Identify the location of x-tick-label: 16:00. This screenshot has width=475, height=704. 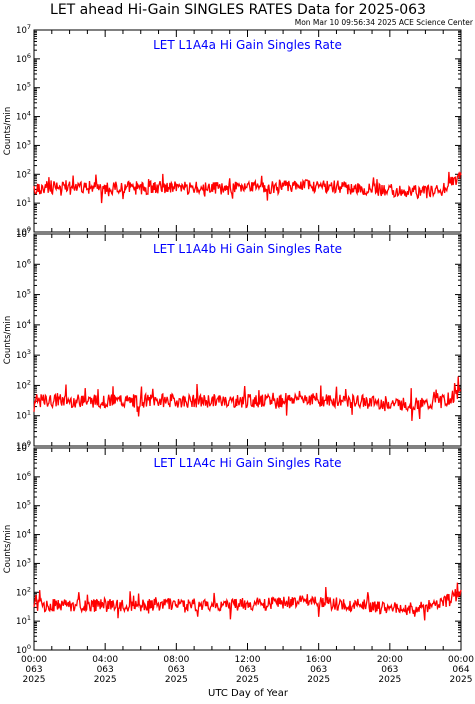
(319, 660).